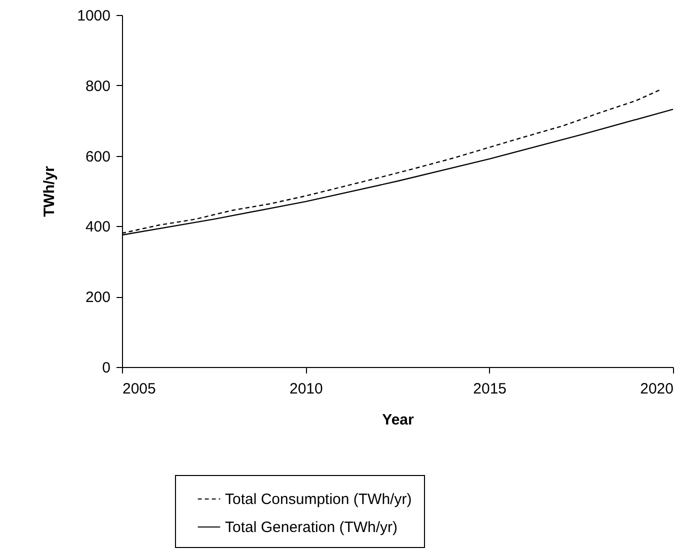 This screenshot has height=557, width=698. Describe the element at coordinates (318, 499) in the screenshot. I see `legend-label: Total Consumption (TWh/yr)` at that location.